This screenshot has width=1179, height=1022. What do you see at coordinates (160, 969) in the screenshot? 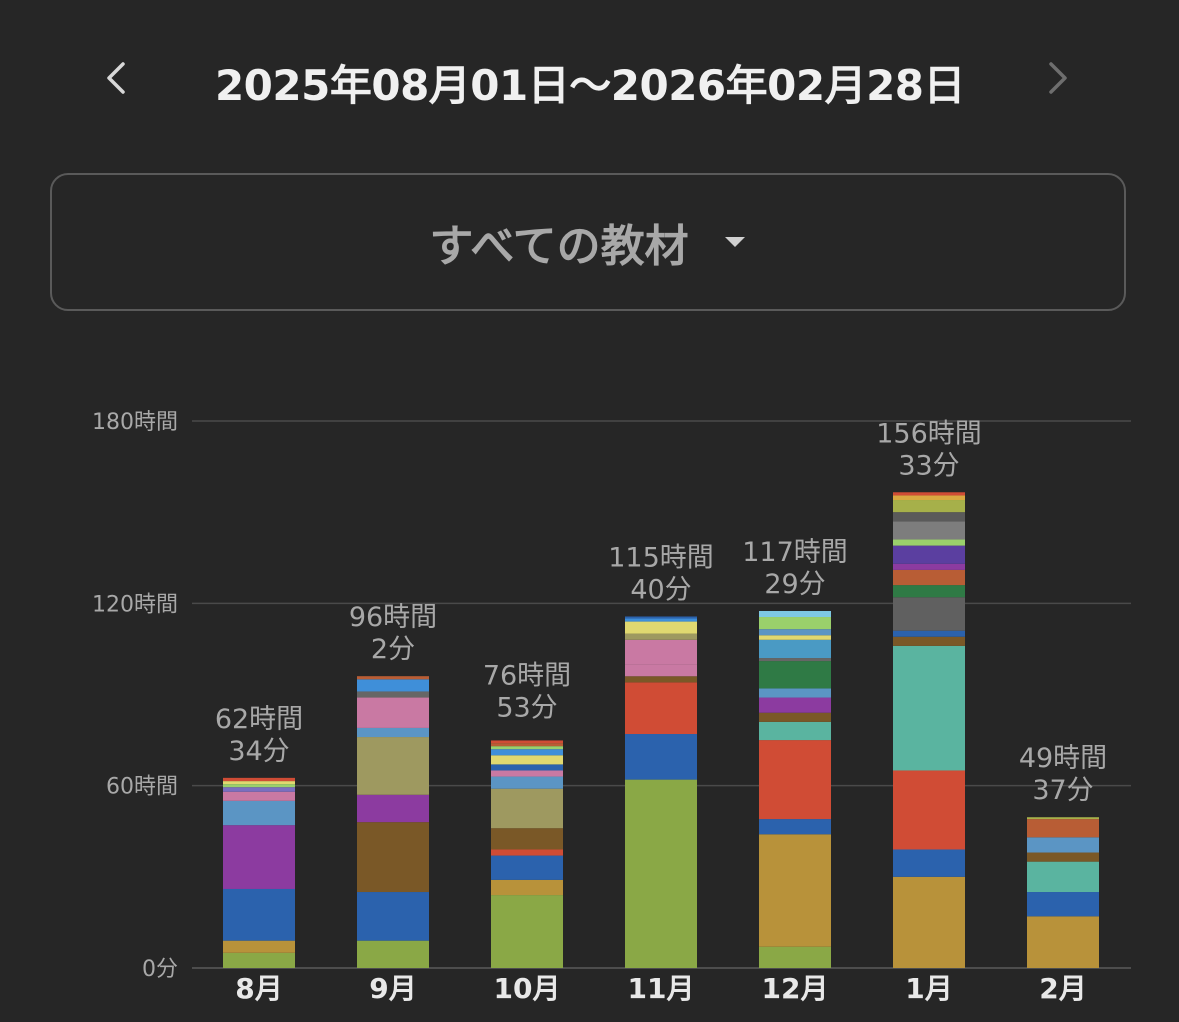
I see `y-tick-label: 0分` at bounding box center [160, 969].